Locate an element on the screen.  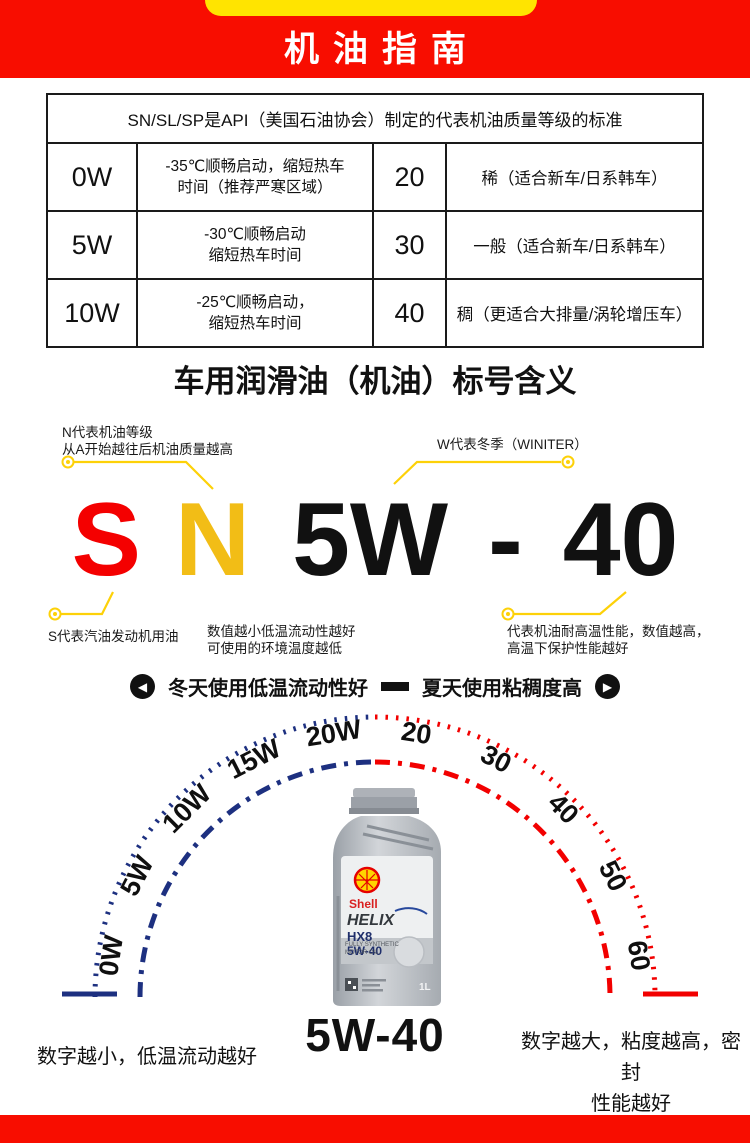
callout-high-temp: 代表机油耐高温性能，数值越高， 高温下保护性能越好 is located at coordinates (608, 640).